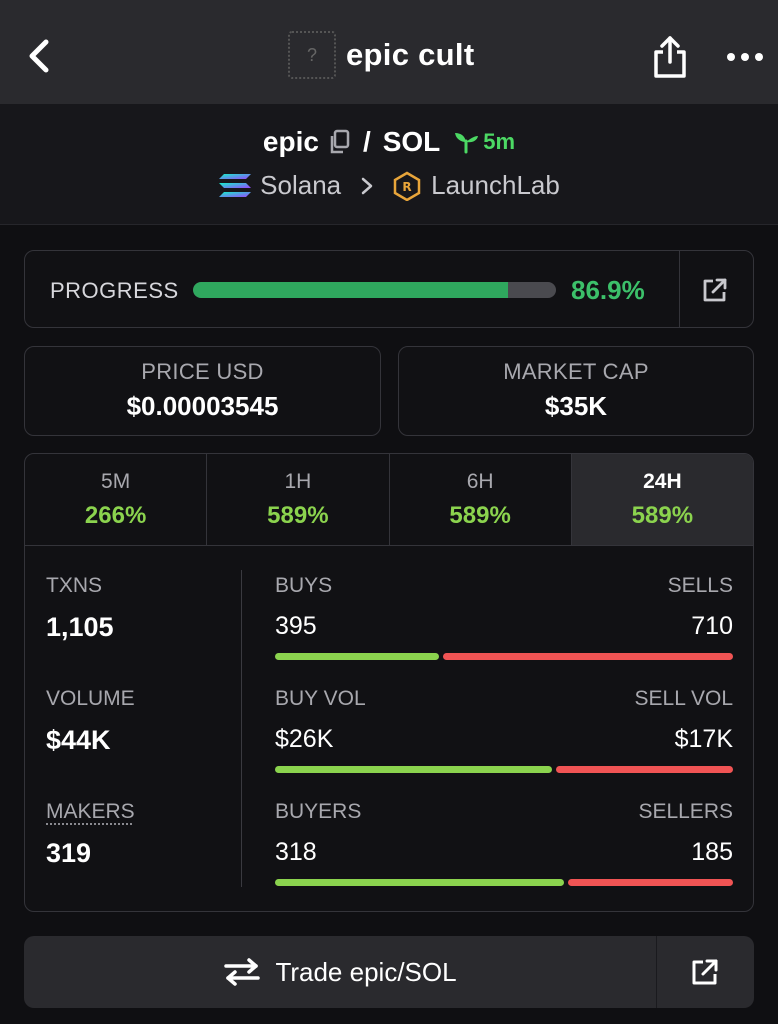  I want to click on progress-bar, so click(374, 290).